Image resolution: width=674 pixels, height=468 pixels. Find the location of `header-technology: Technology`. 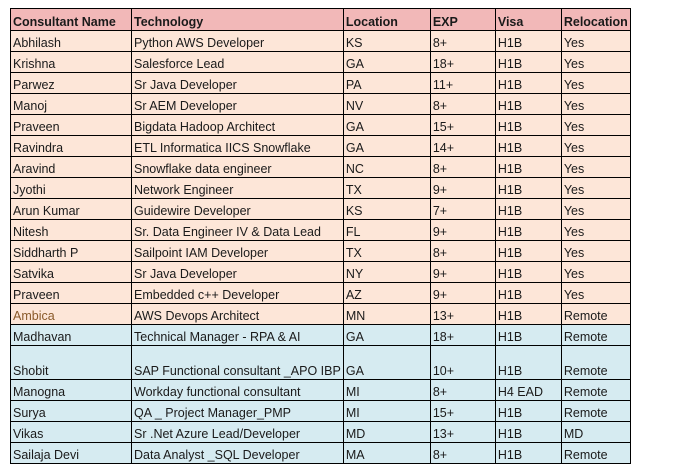

header-technology: Technology is located at coordinates (237, 19).